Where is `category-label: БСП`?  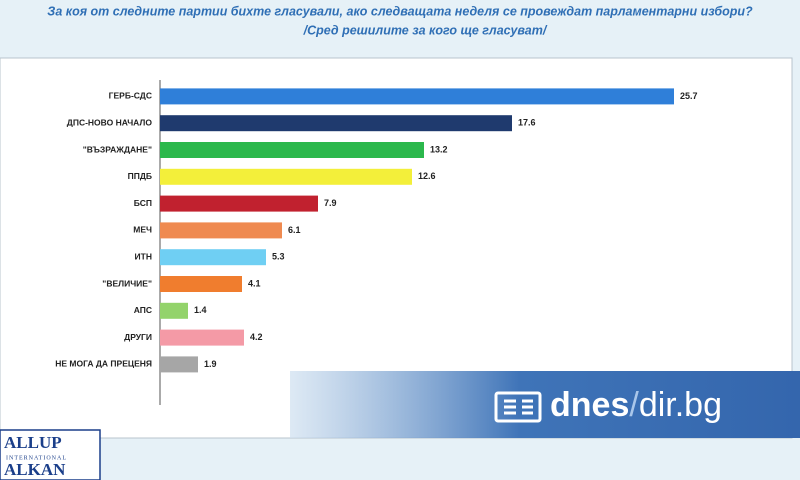 category-label: БСП is located at coordinates (143, 203).